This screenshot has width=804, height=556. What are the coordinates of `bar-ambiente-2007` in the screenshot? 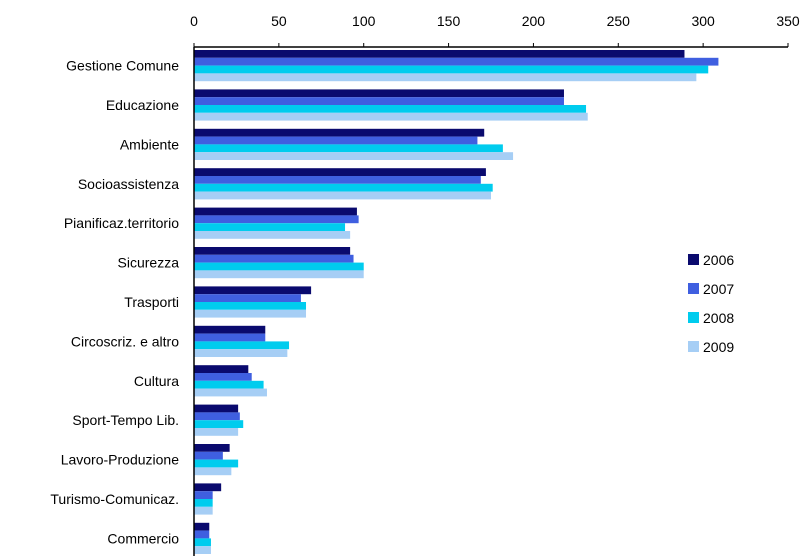 It's located at (336, 140).